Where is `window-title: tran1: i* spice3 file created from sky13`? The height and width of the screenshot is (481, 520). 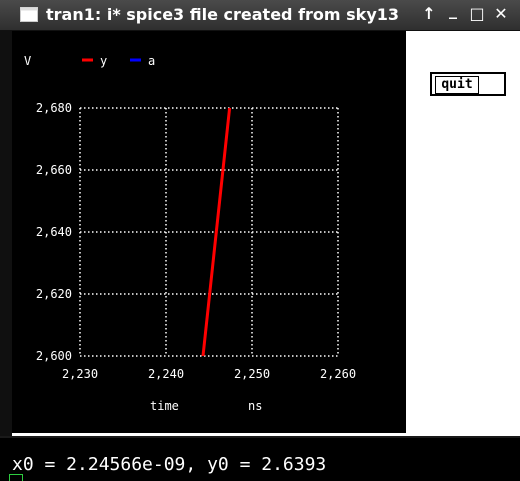 window-title: tran1: i* spice3 file created from sky13 is located at coordinates (230, 14).